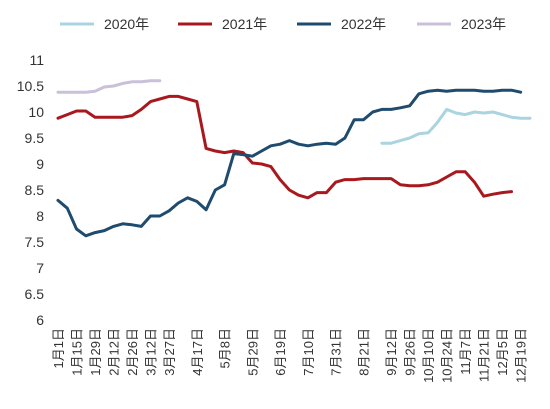 Image resolution: width=550 pixels, height=409 pixels. Describe the element at coordinates (58, 348) in the screenshot. I see `x-tick-label: 1月1日` at that location.